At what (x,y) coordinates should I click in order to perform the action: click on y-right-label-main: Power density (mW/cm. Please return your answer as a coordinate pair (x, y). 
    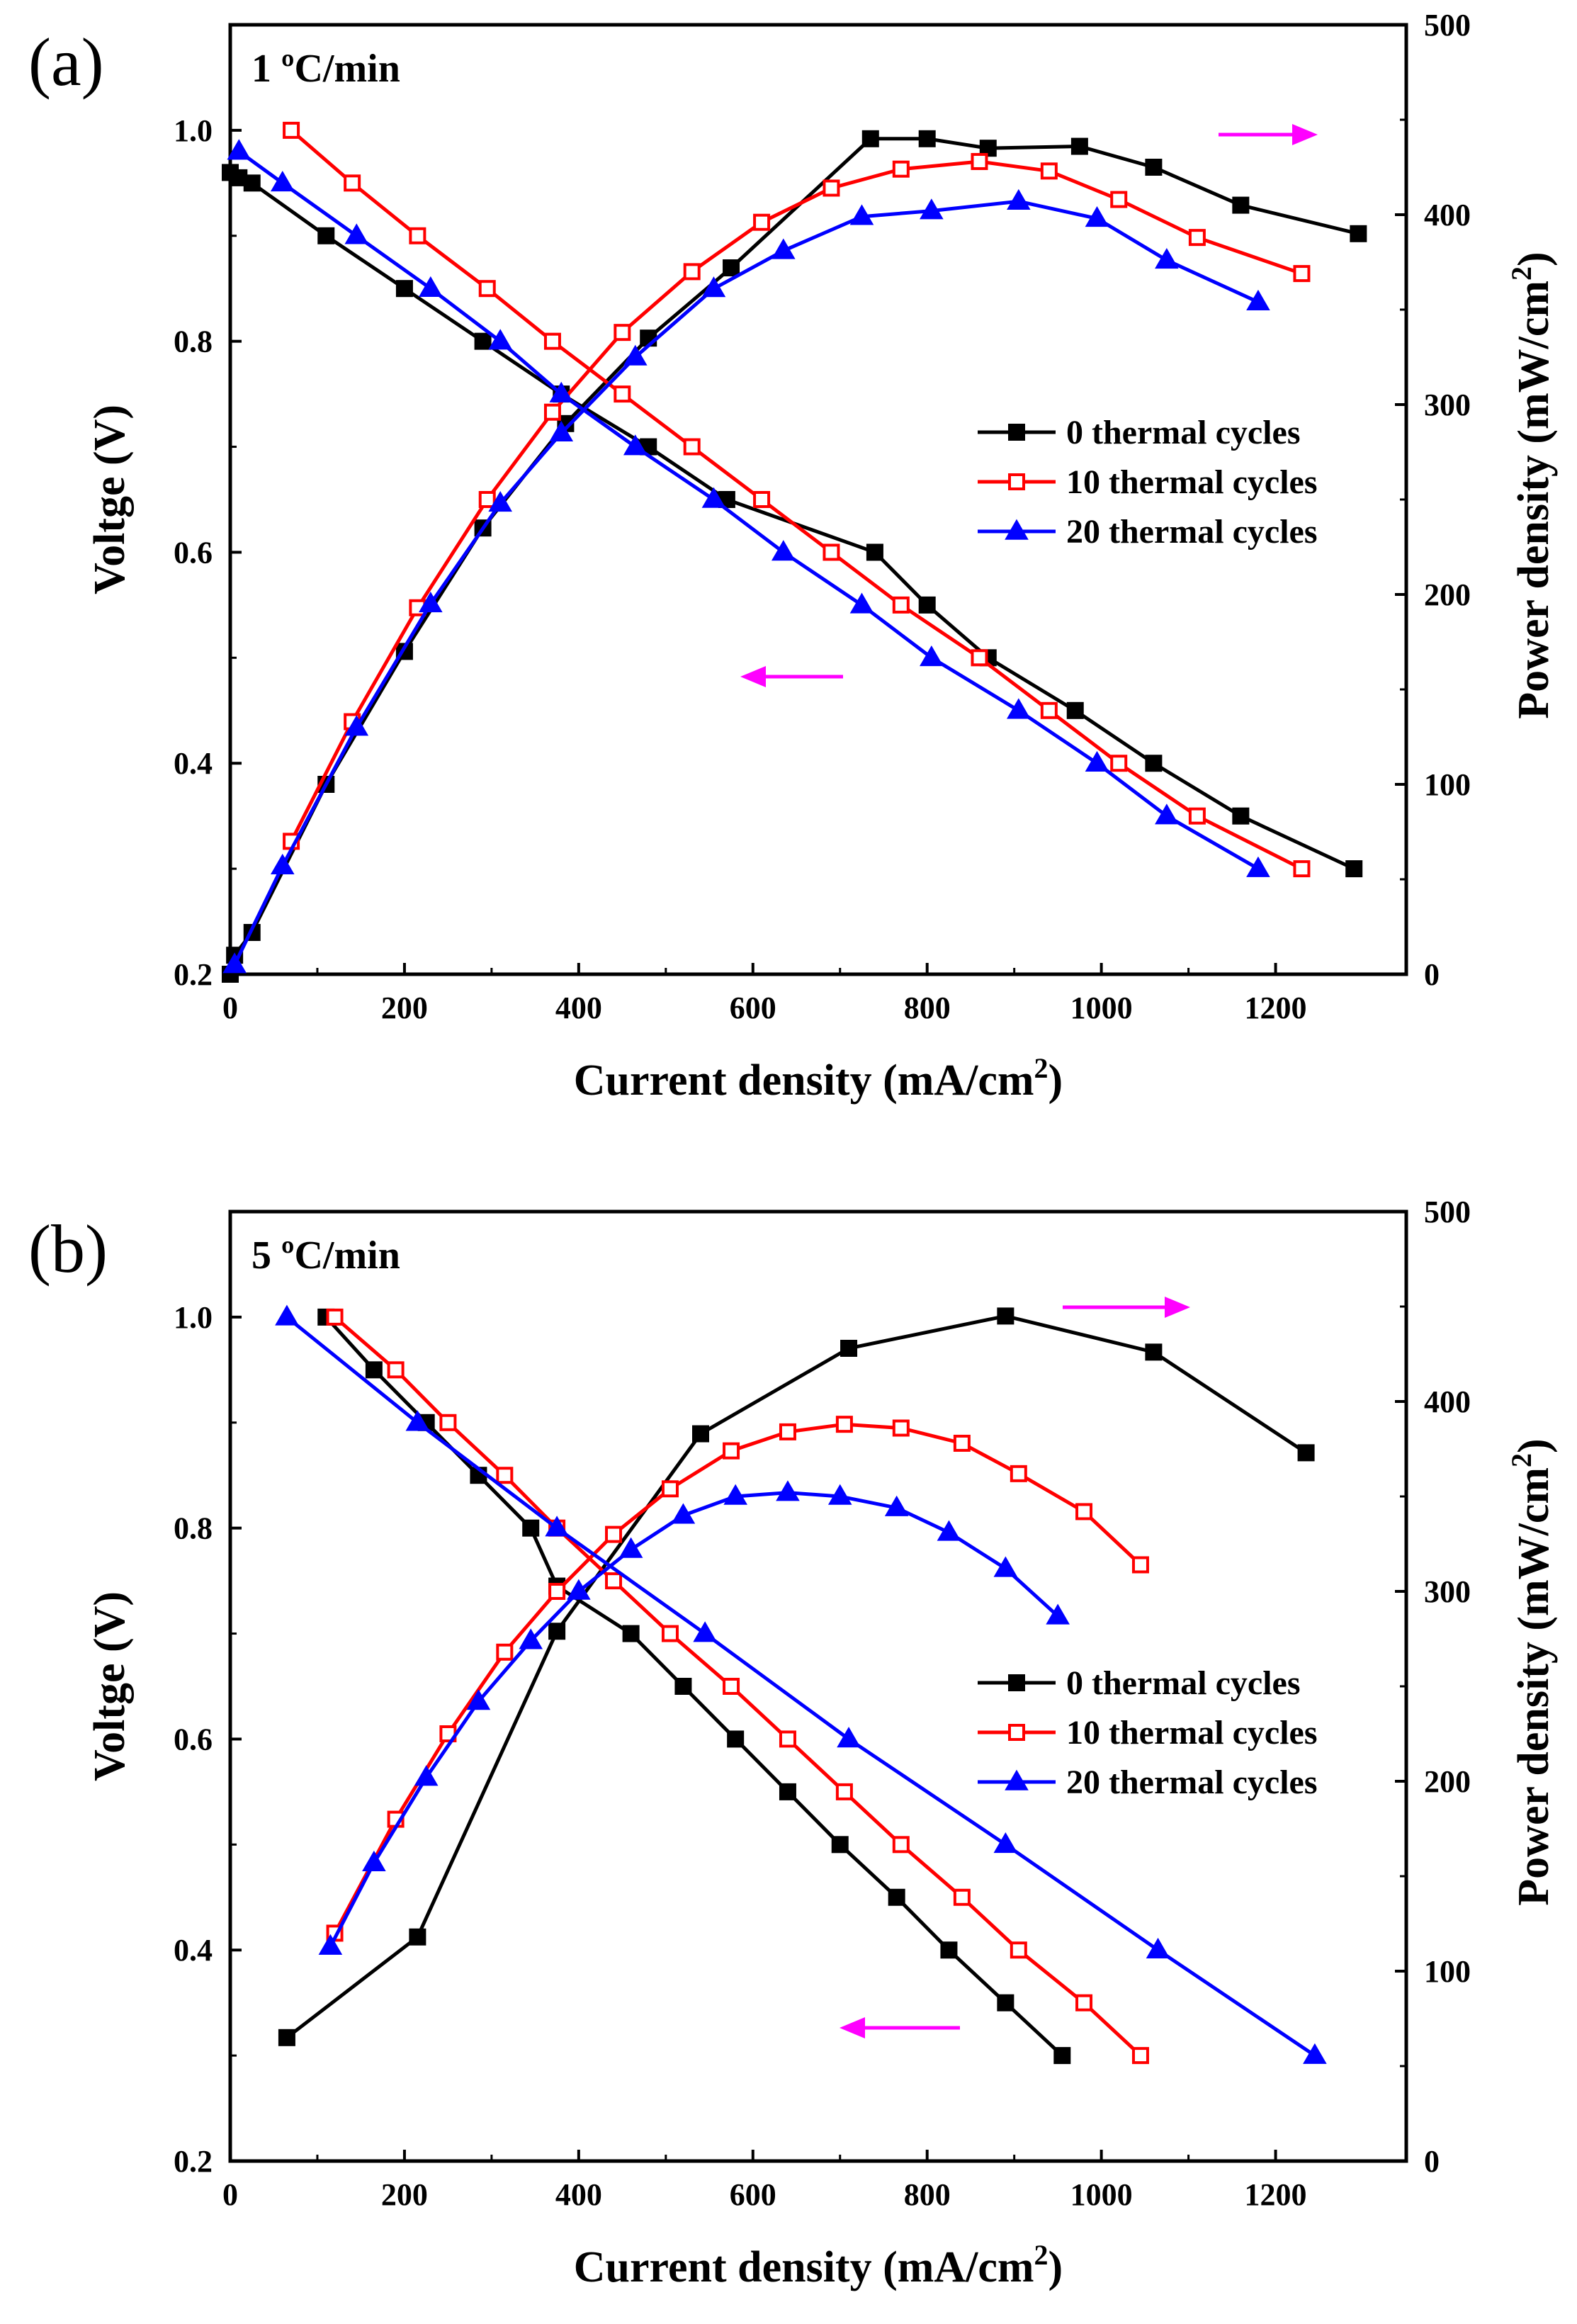
    Looking at the image, I should click on (1534, 500).